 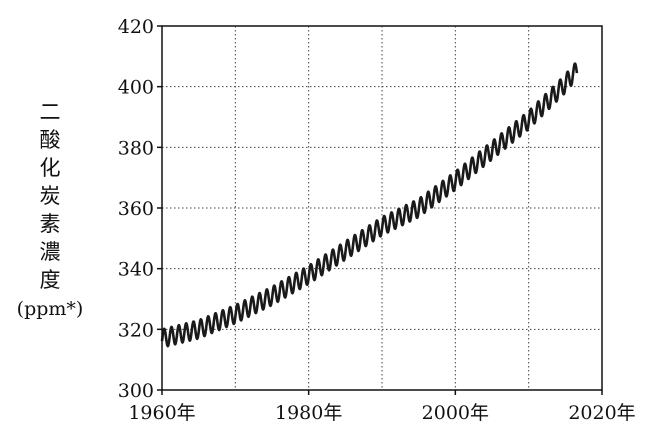 What do you see at coordinates (161, 413) in the screenshot?
I see `x-tick-label: 1960年` at bounding box center [161, 413].